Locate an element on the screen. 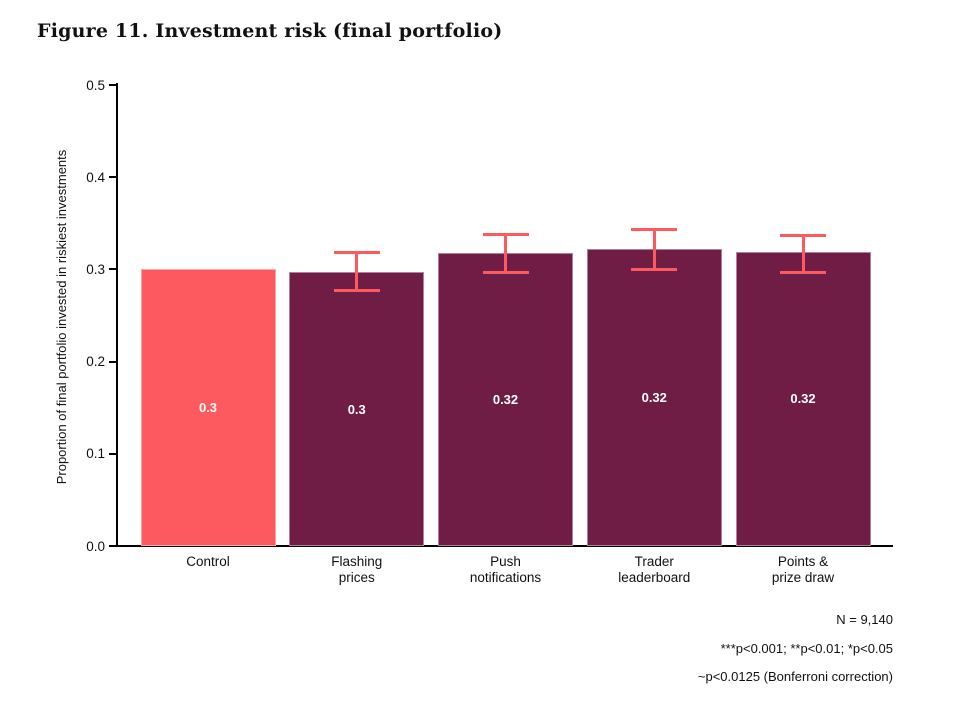 The height and width of the screenshot is (713, 953). x-tick-label-control: Control is located at coordinates (208, 561).